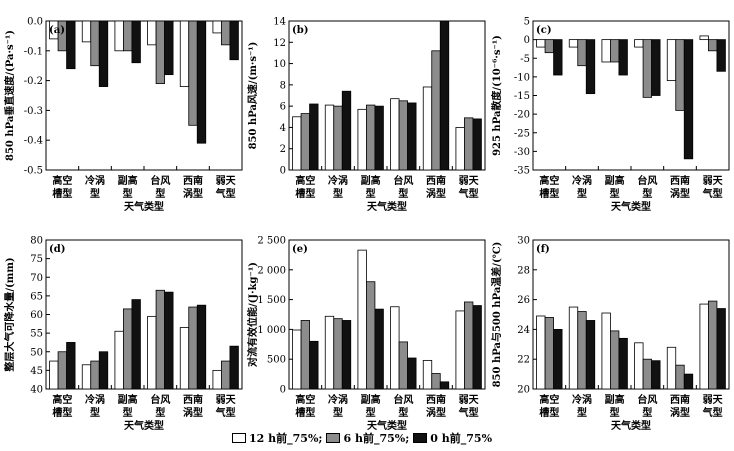  Describe the element at coordinates (523, 241) in the screenshot. I see `y-tick-label: 30` at that location.